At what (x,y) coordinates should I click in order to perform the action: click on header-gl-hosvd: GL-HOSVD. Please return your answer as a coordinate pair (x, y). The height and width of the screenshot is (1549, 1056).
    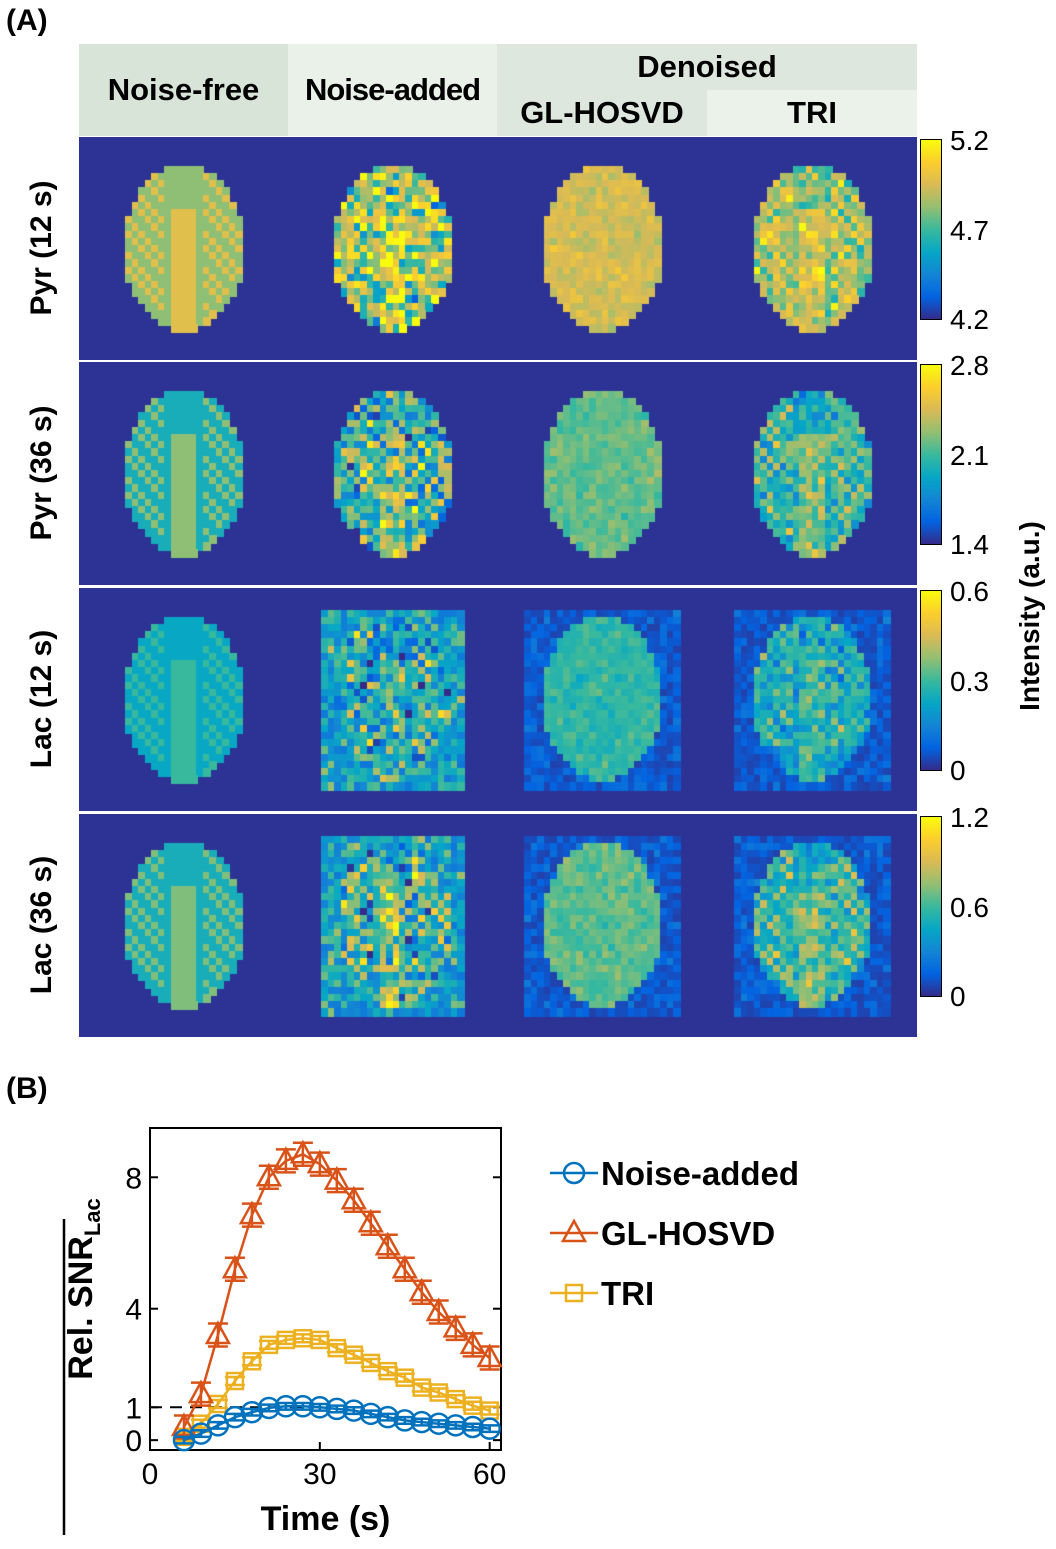
    Looking at the image, I should click on (602, 113).